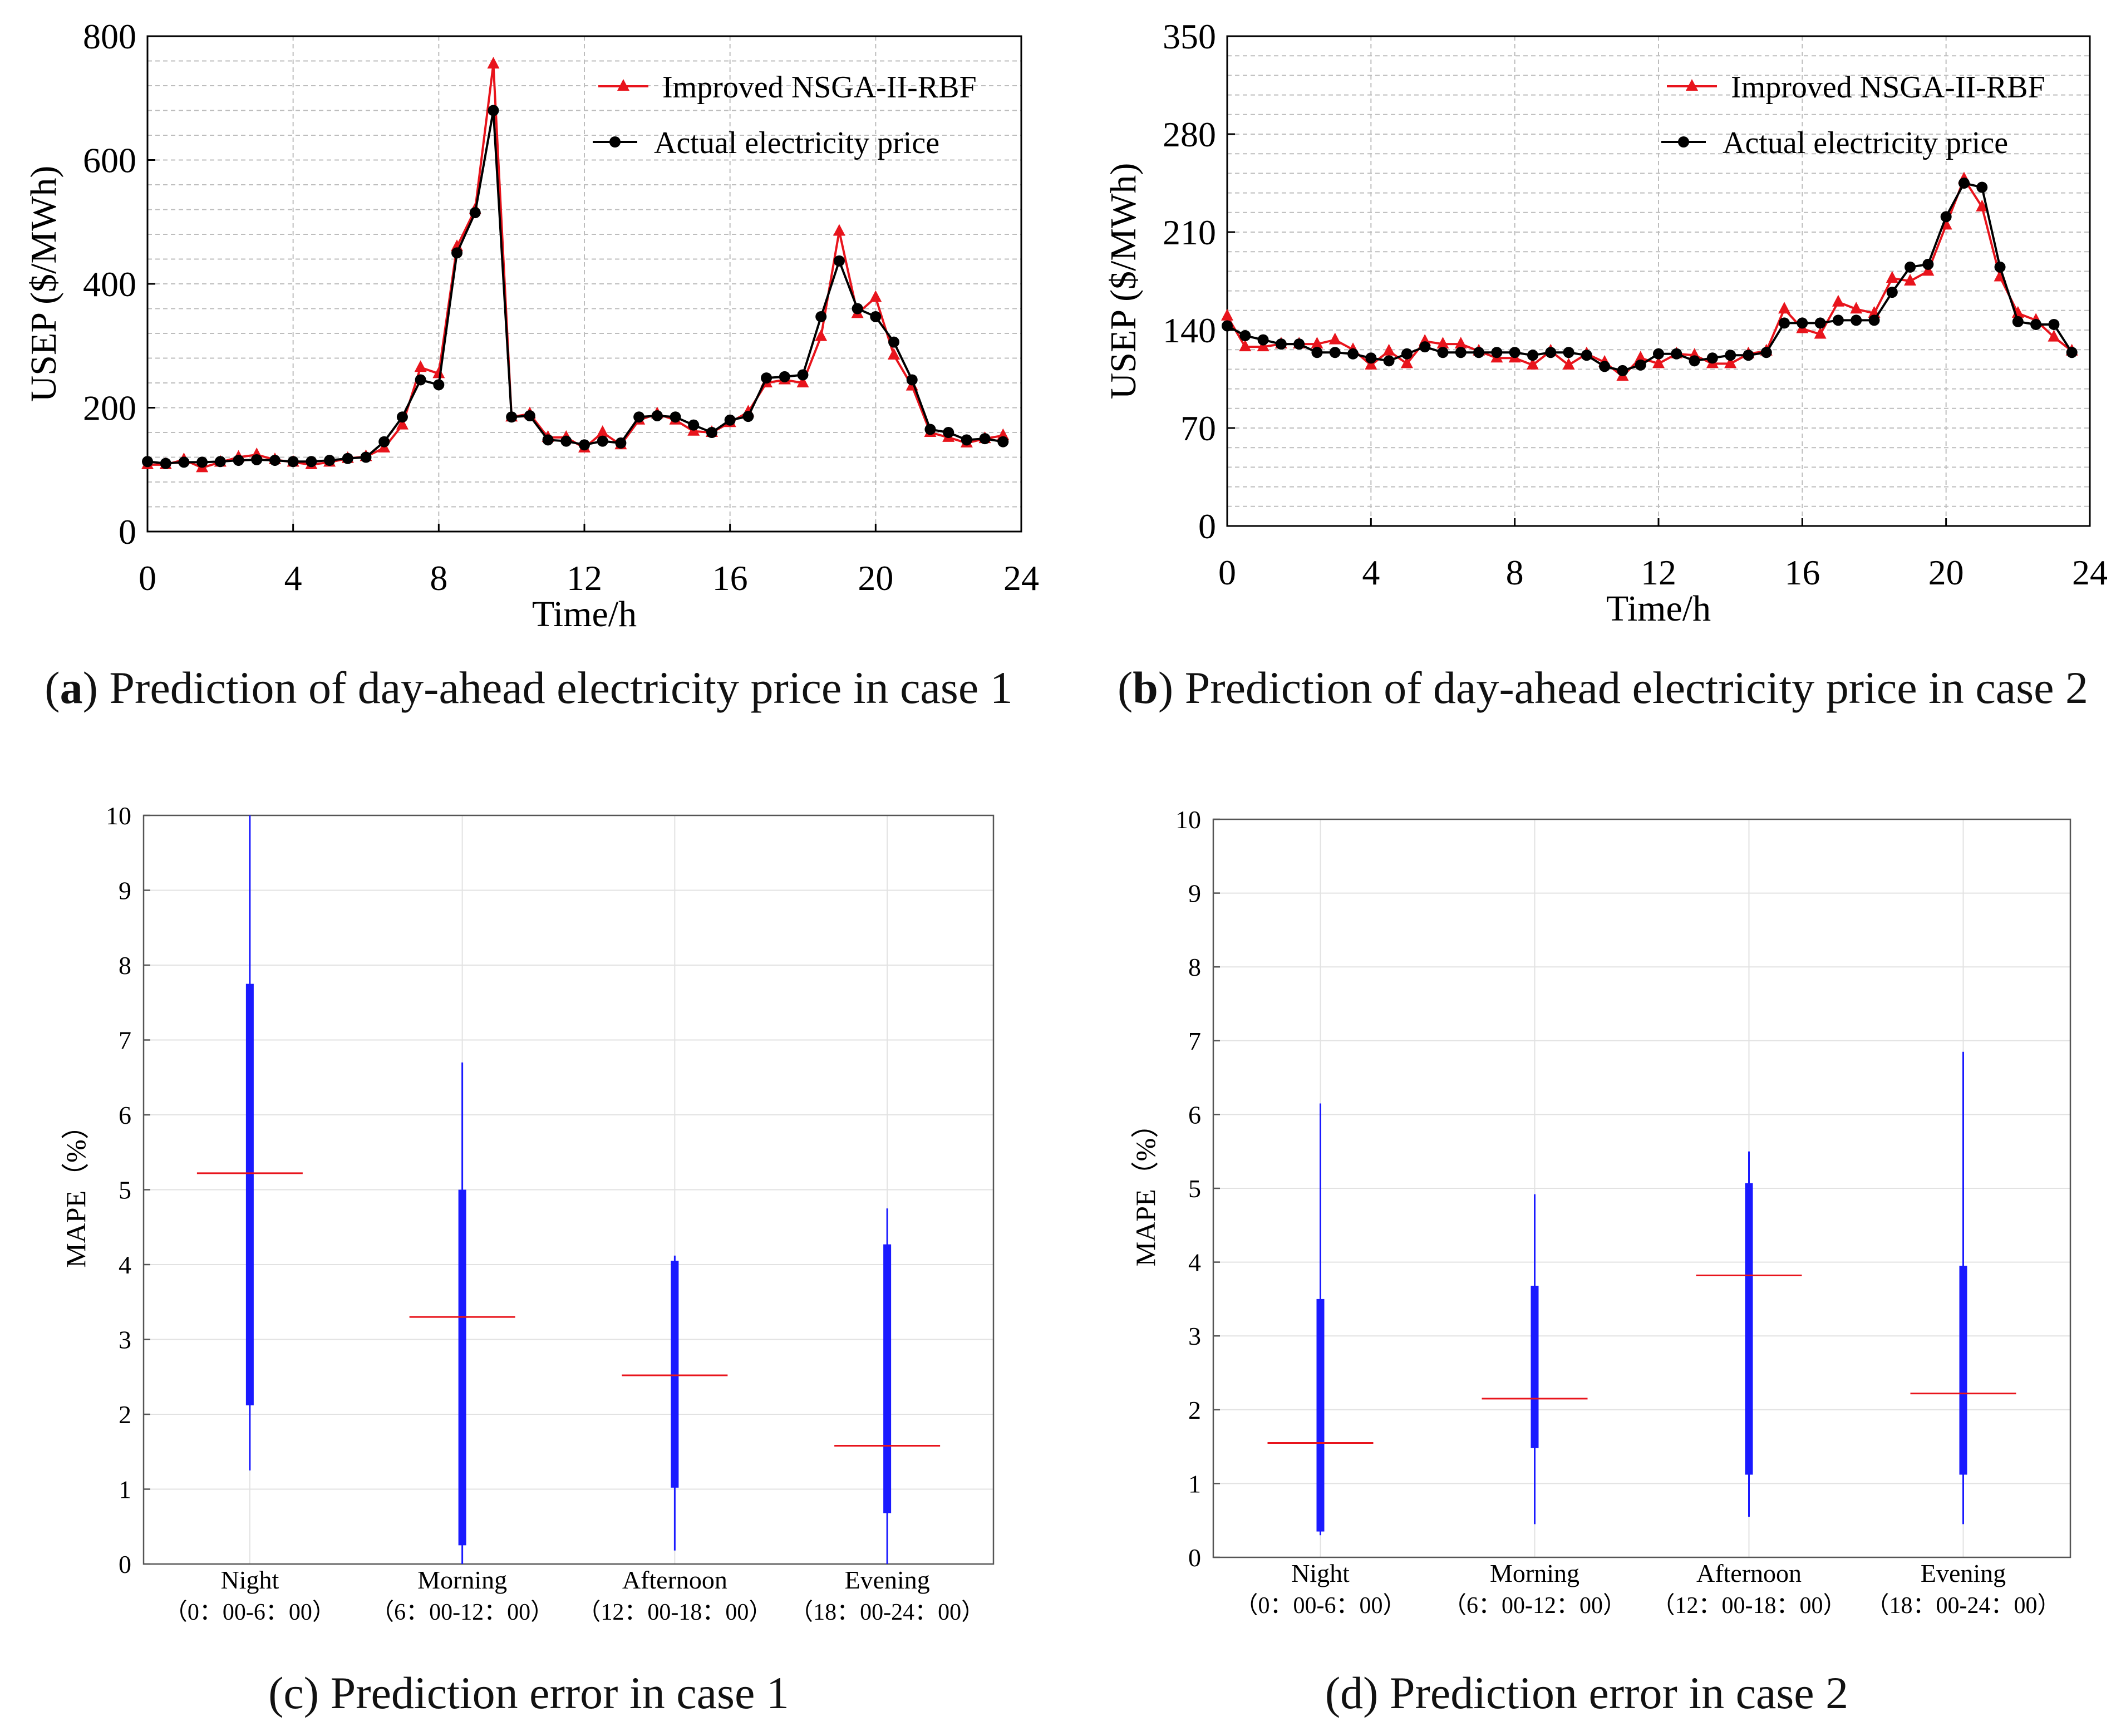 Image resolution: width=2116 pixels, height=1736 pixels. Describe the element at coordinates (293, 578) in the screenshot. I see `x-tick-label: 4` at that location.